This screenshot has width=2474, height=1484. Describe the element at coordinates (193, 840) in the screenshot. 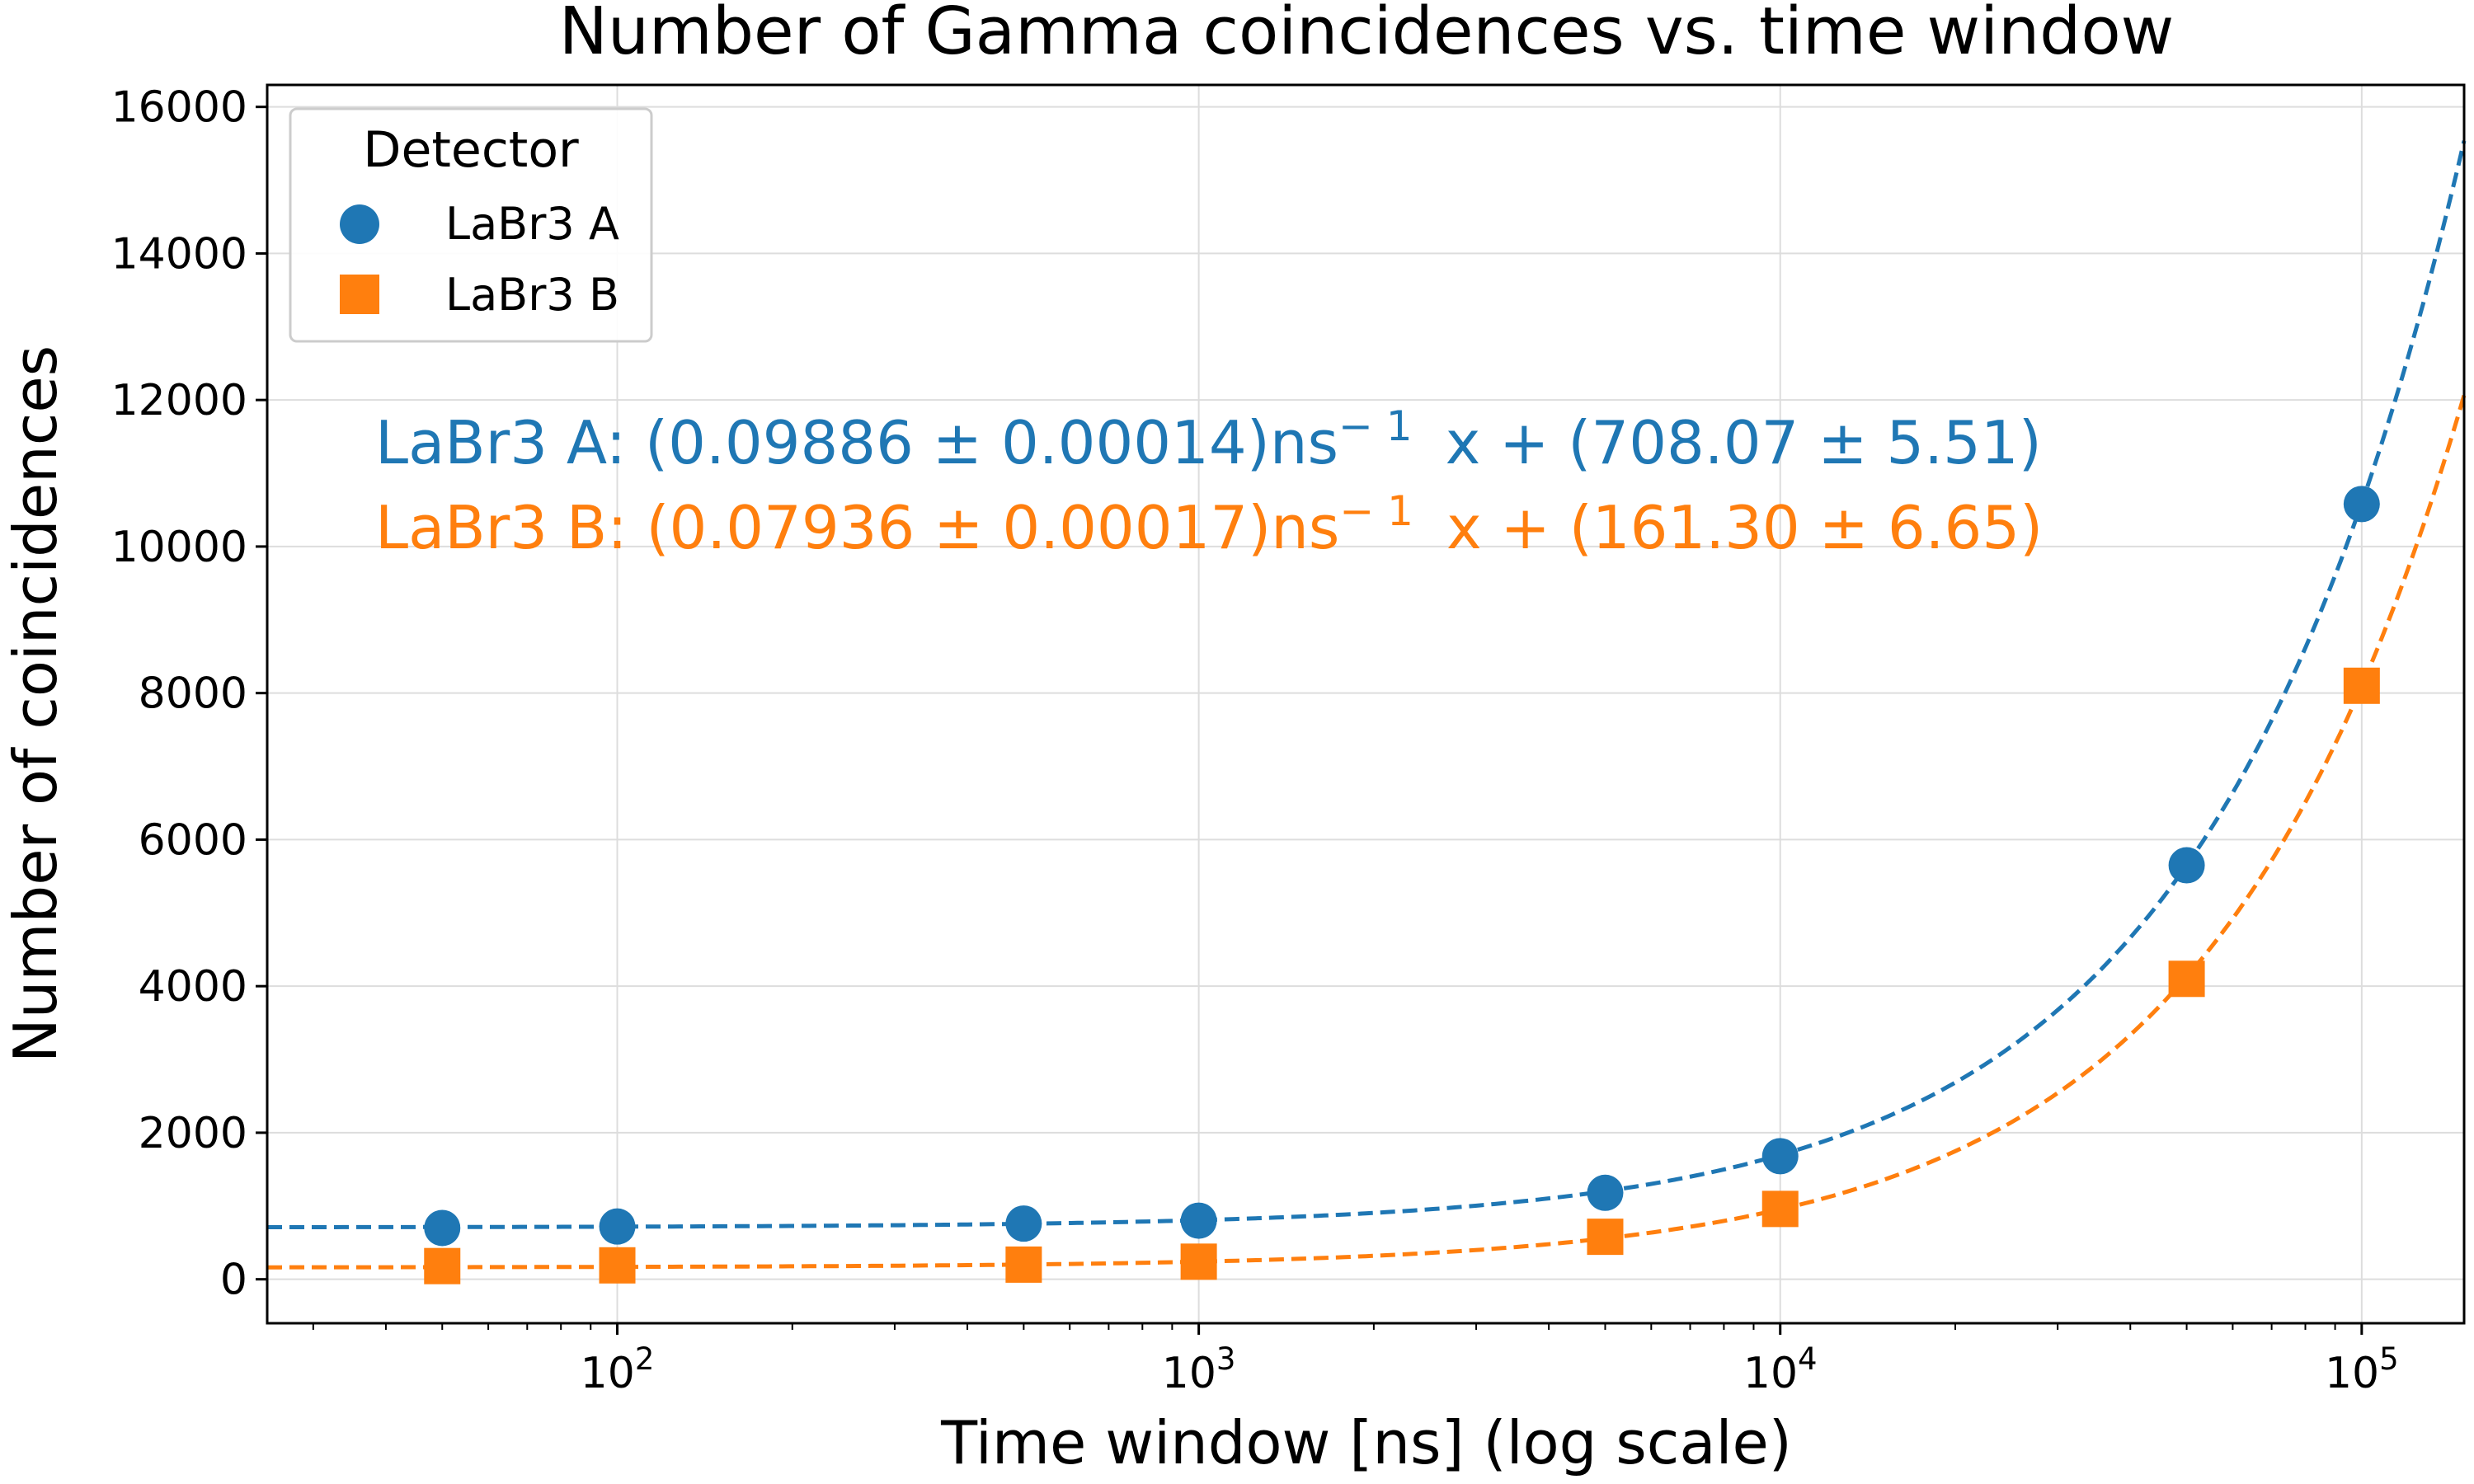

I see `y-tick-label: 6000` at that location.